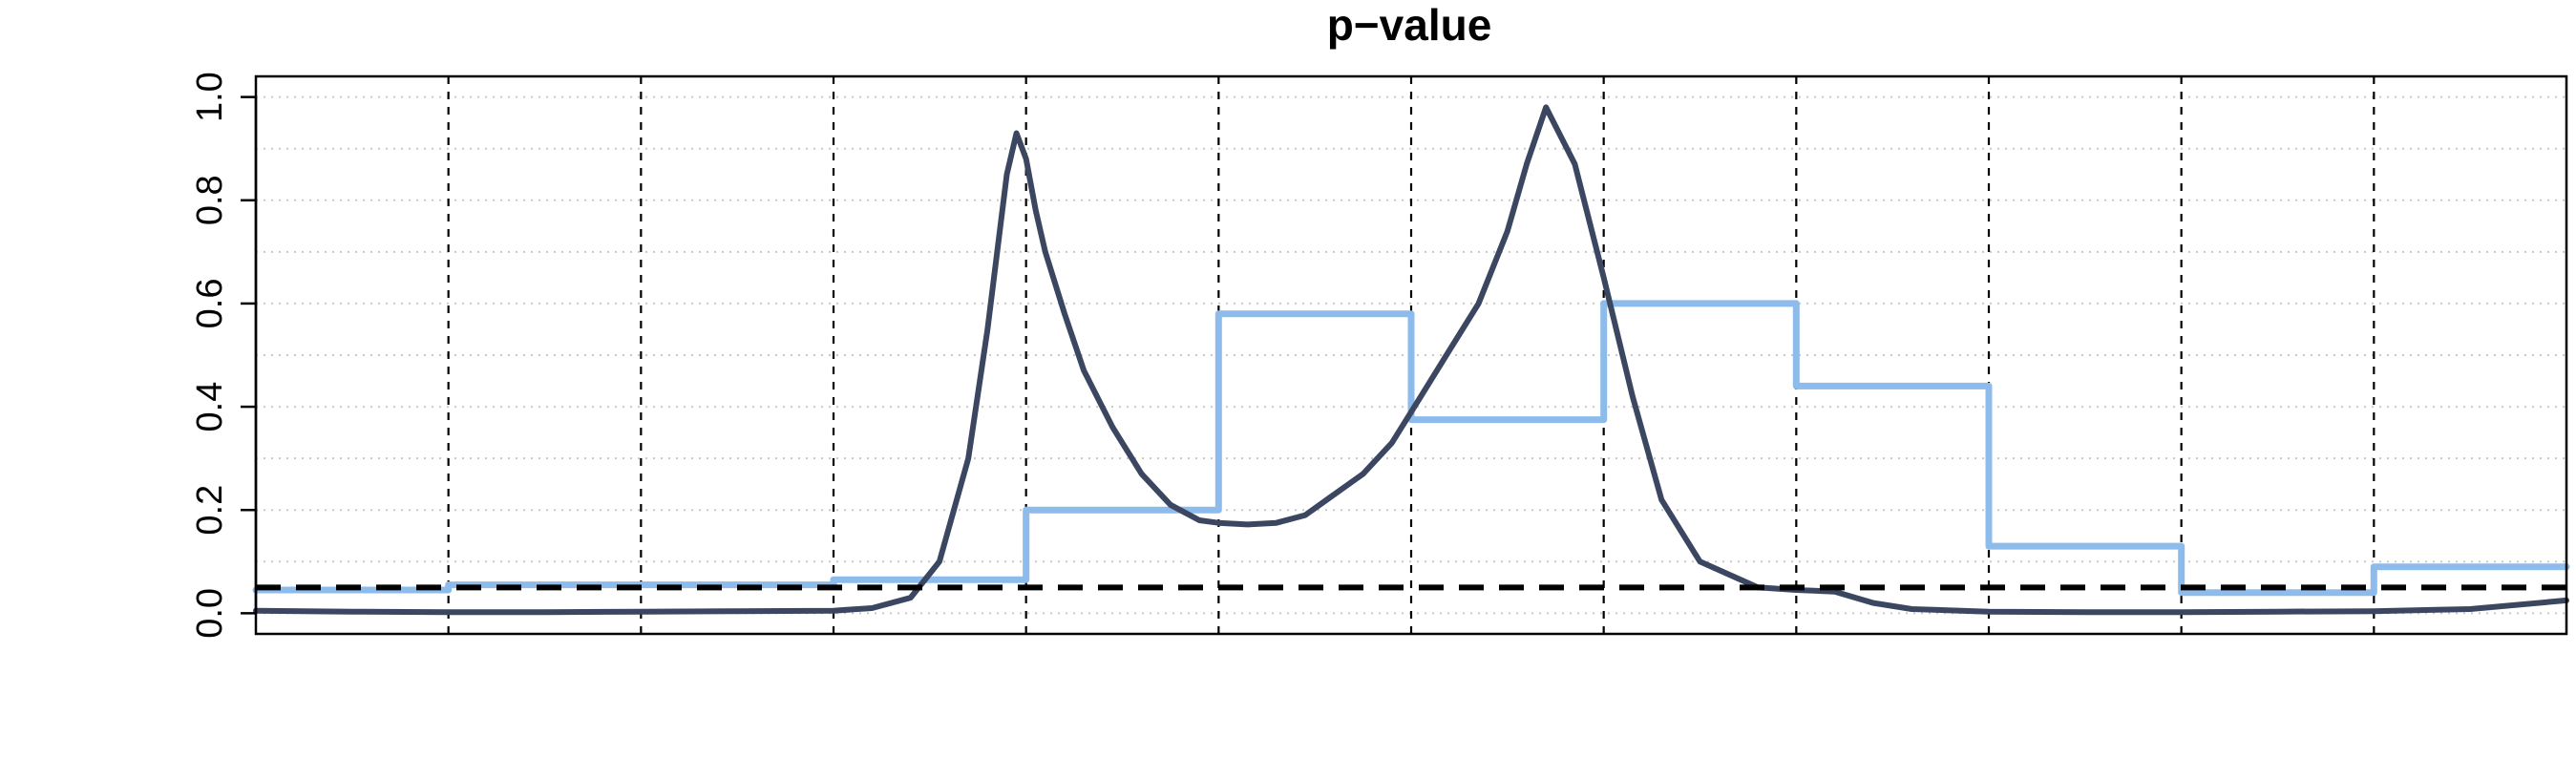 The width and height of the screenshot is (2576, 758). What do you see at coordinates (210, 407) in the screenshot?
I see `y-tick-label: 0.4` at bounding box center [210, 407].